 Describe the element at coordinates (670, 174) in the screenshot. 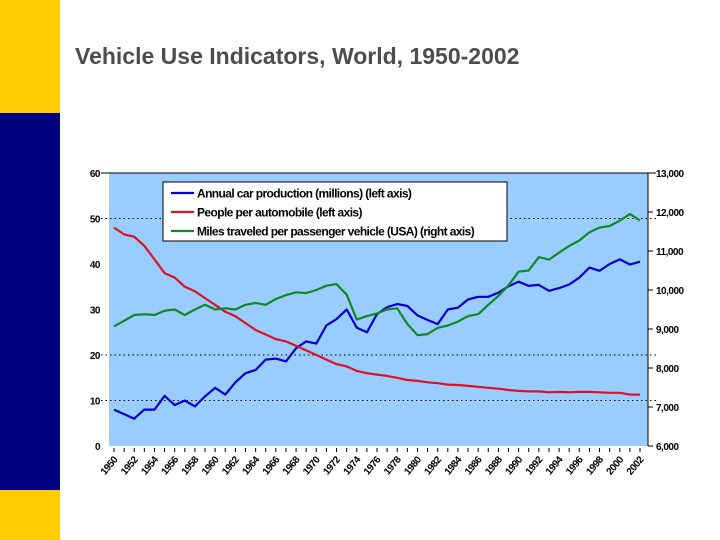

I see `right-tick-label: 13,000` at that location.